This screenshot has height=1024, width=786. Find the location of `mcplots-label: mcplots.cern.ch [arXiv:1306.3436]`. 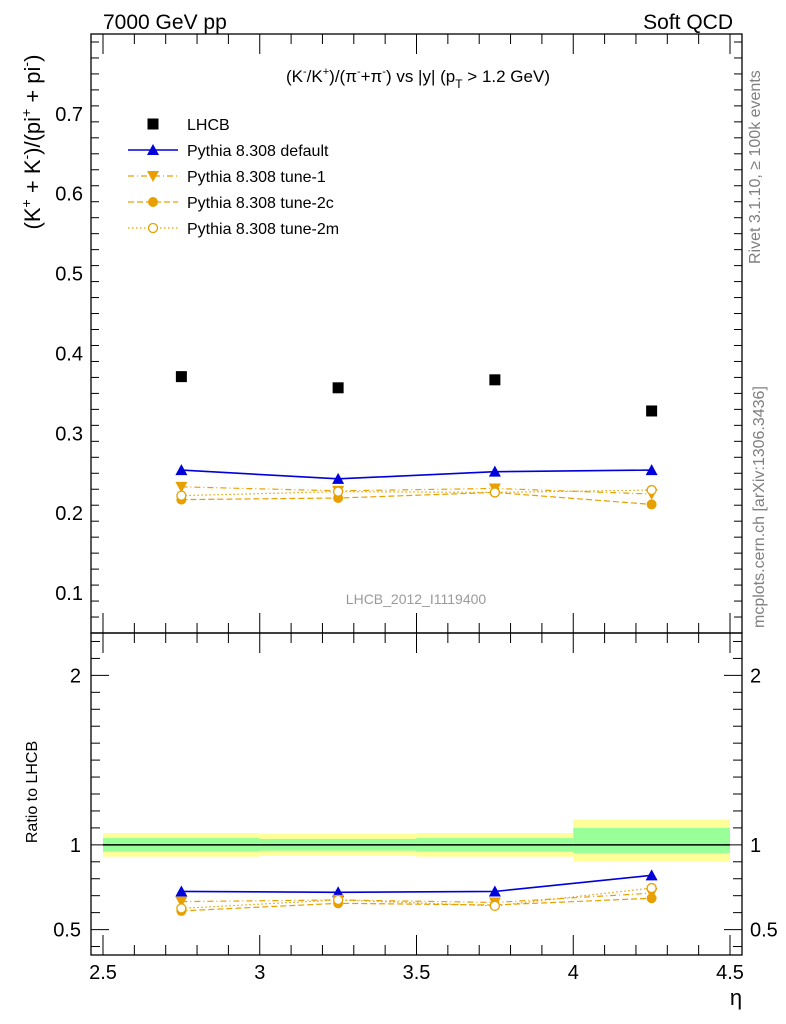

mcplots-label: mcplots.cern.ch [arXiv:1306.3436] is located at coordinates (759, 507).